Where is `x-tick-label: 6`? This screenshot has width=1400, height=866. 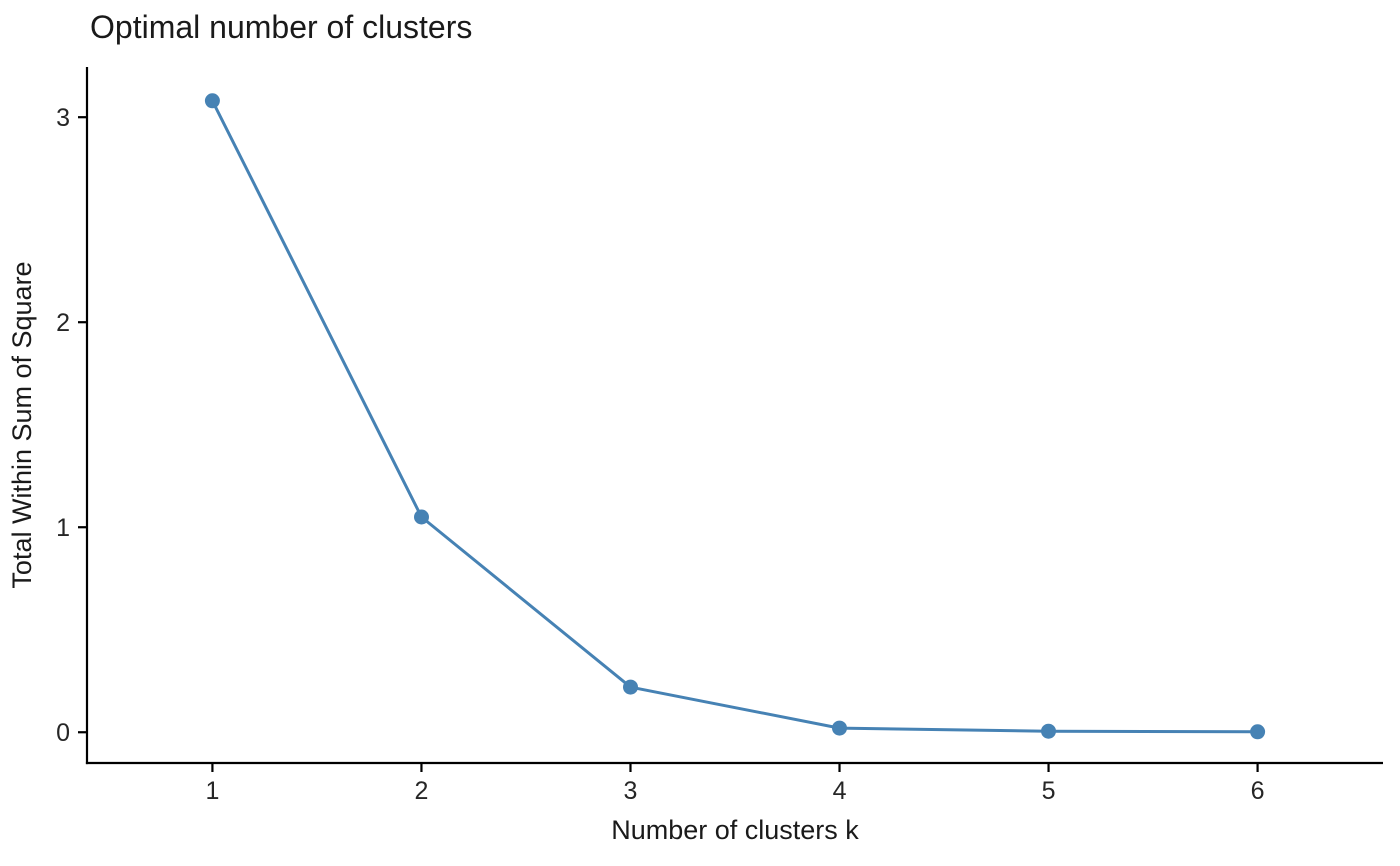
x-tick-label: 6 is located at coordinates (1258, 791).